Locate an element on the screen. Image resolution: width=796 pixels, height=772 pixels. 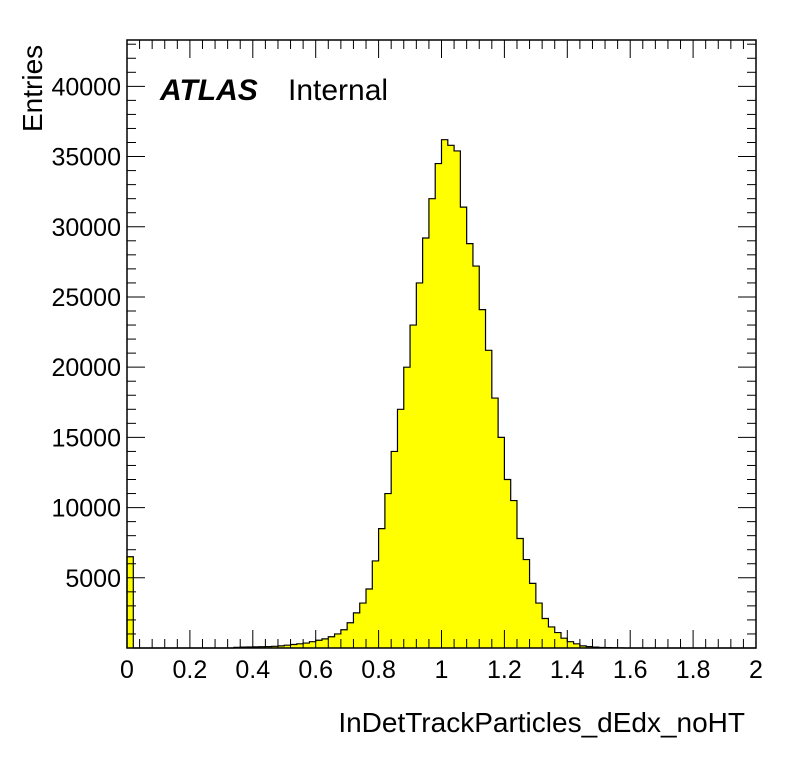
y-tick-label: 15000 is located at coordinates (86, 438).